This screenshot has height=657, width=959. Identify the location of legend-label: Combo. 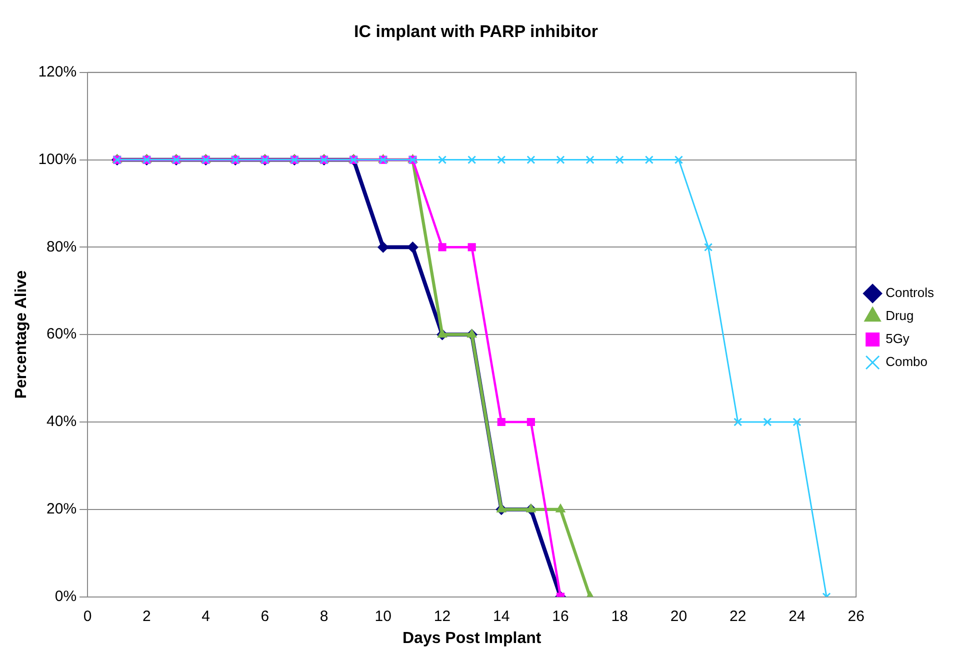
(907, 362).